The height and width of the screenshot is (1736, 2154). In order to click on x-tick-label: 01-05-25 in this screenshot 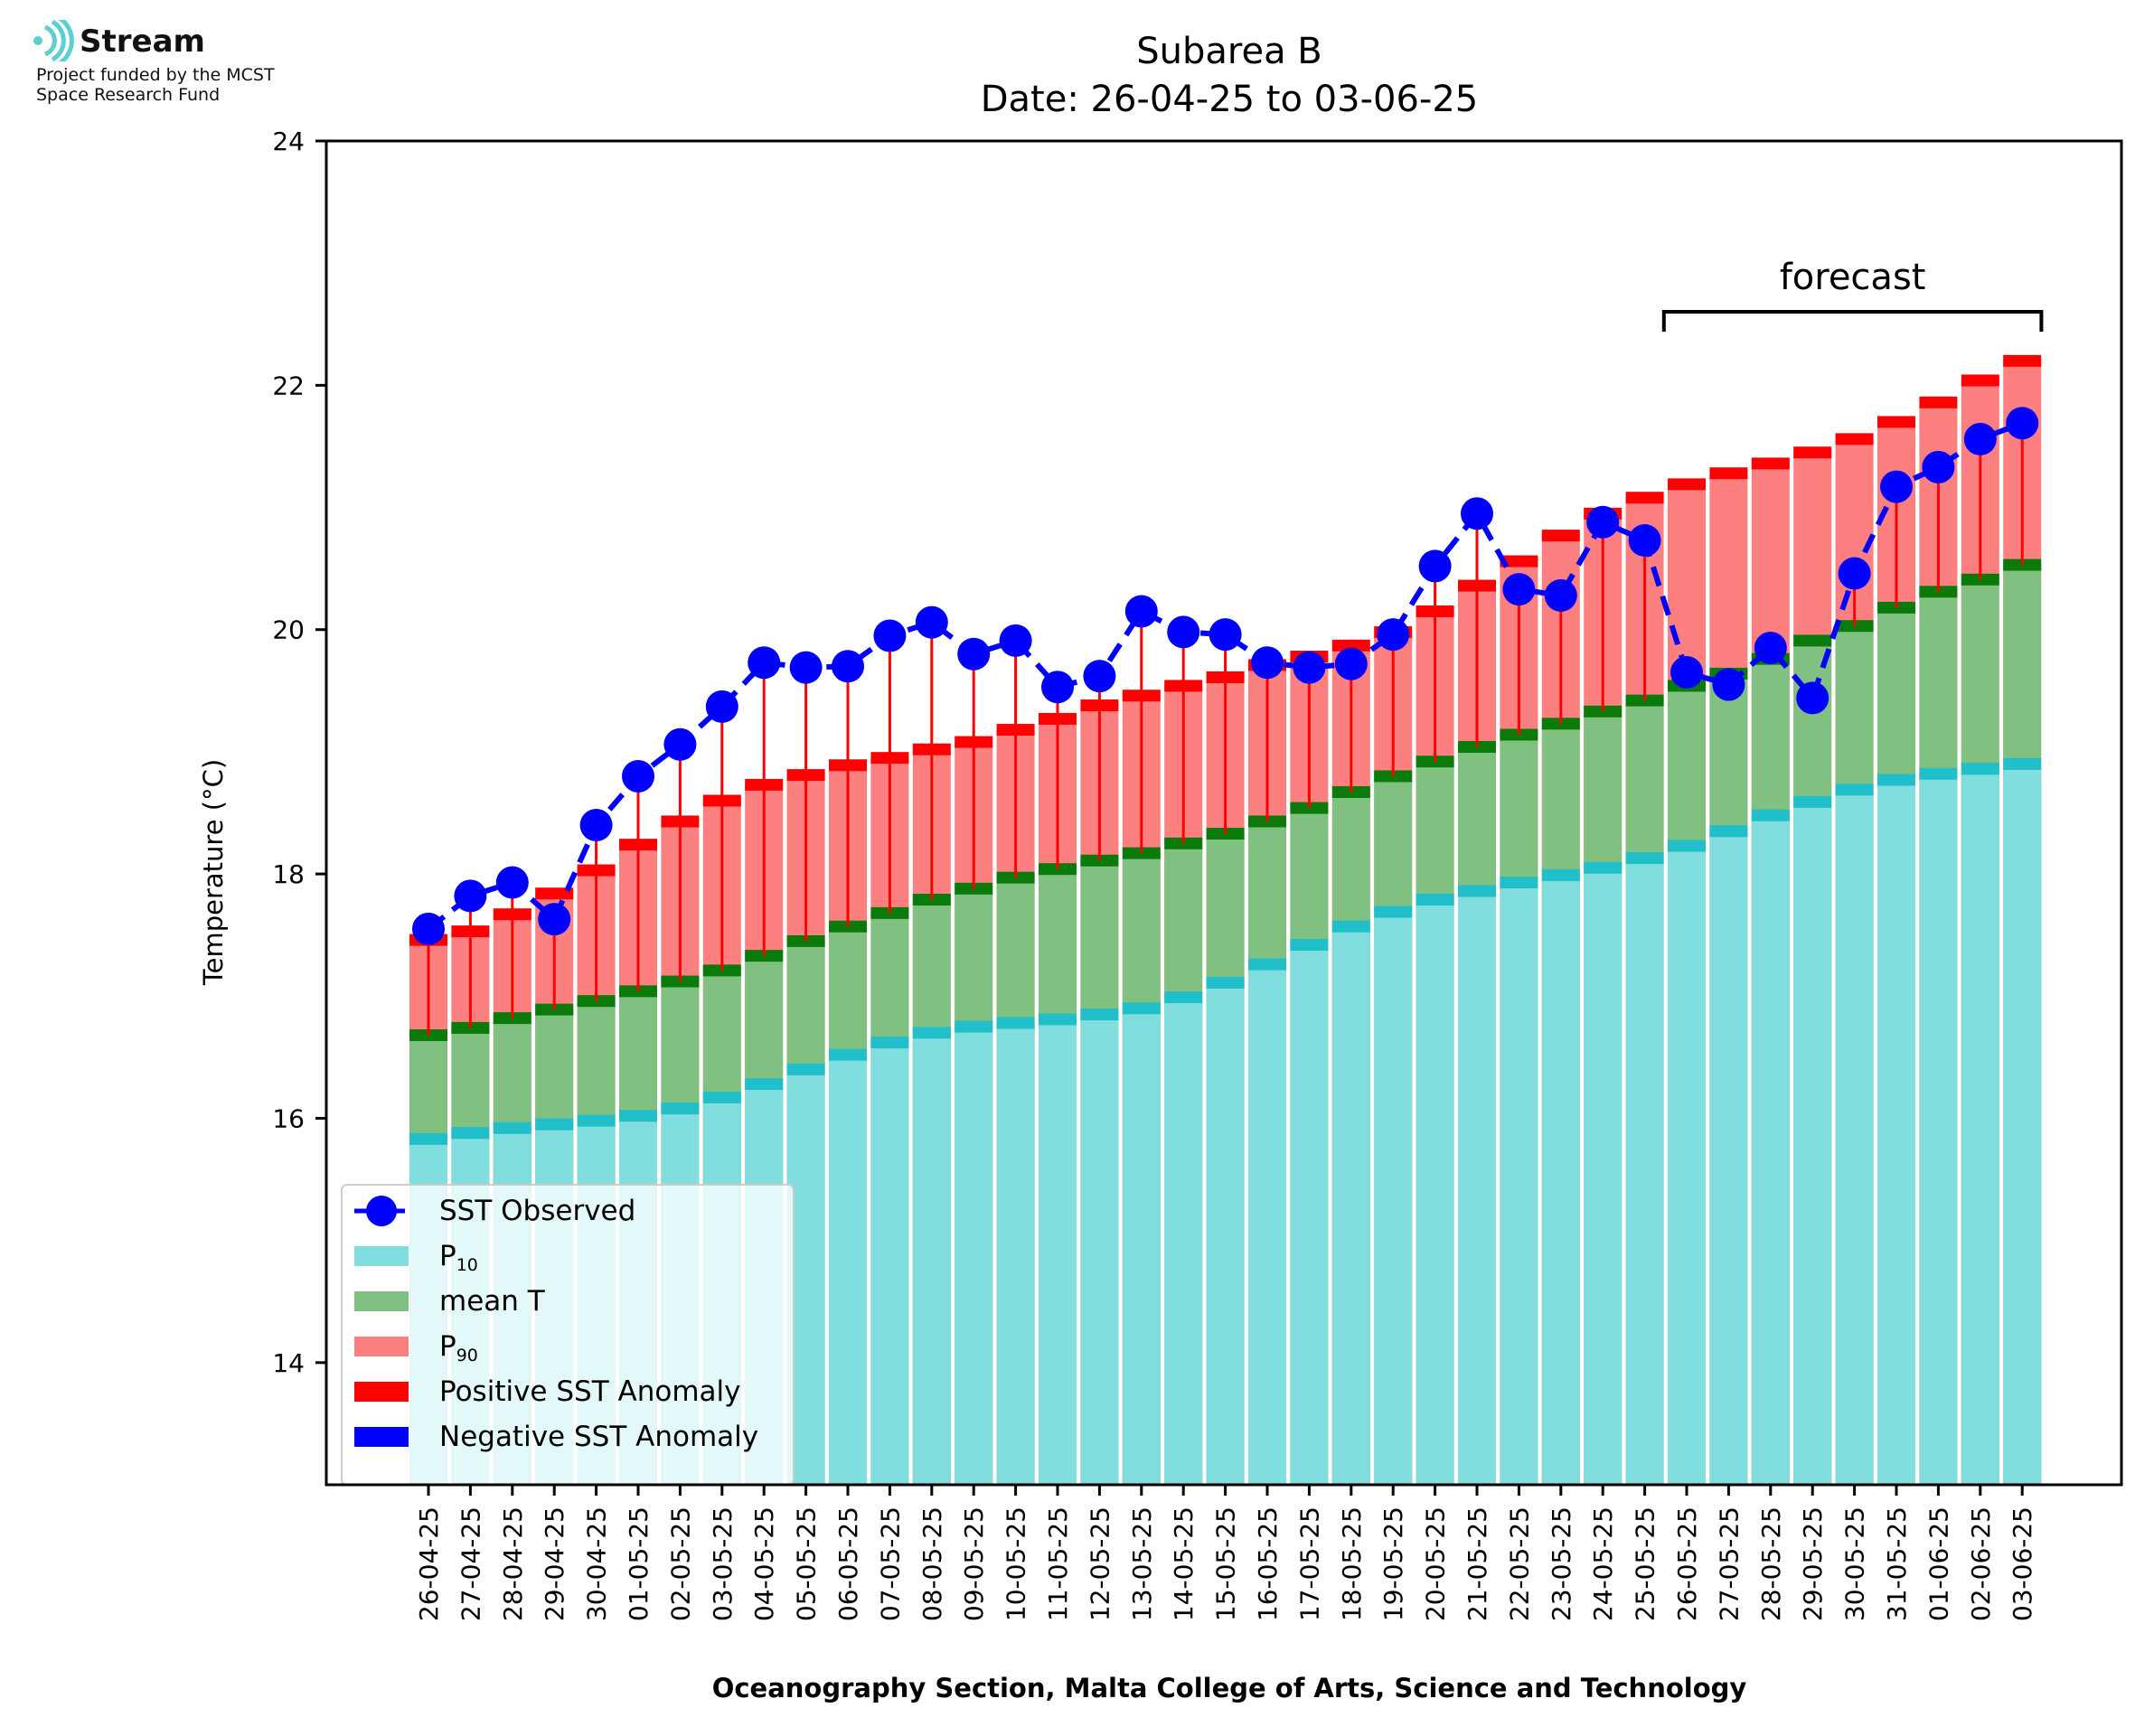, I will do `click(639, 1564)`.